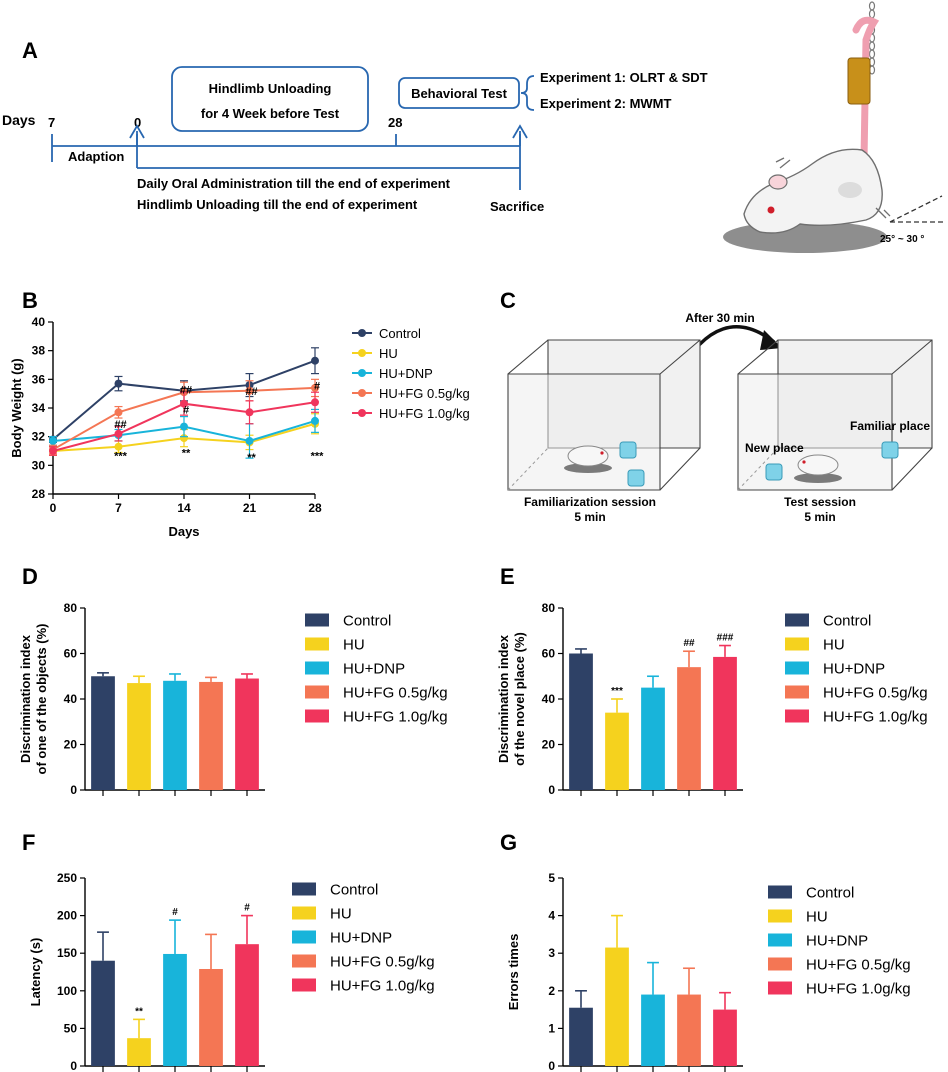 Image resolution: width=948 pixels, height=1072 pixels. Describe the element at coordinates (186, 454) in the screenshot. I see `significance-label: **` at that location.